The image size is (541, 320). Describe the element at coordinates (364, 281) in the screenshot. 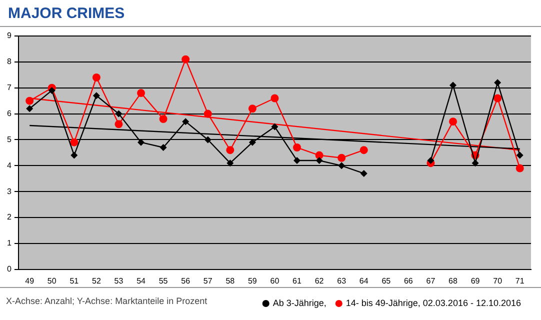

I see `x-tick-label: 64` at that location.